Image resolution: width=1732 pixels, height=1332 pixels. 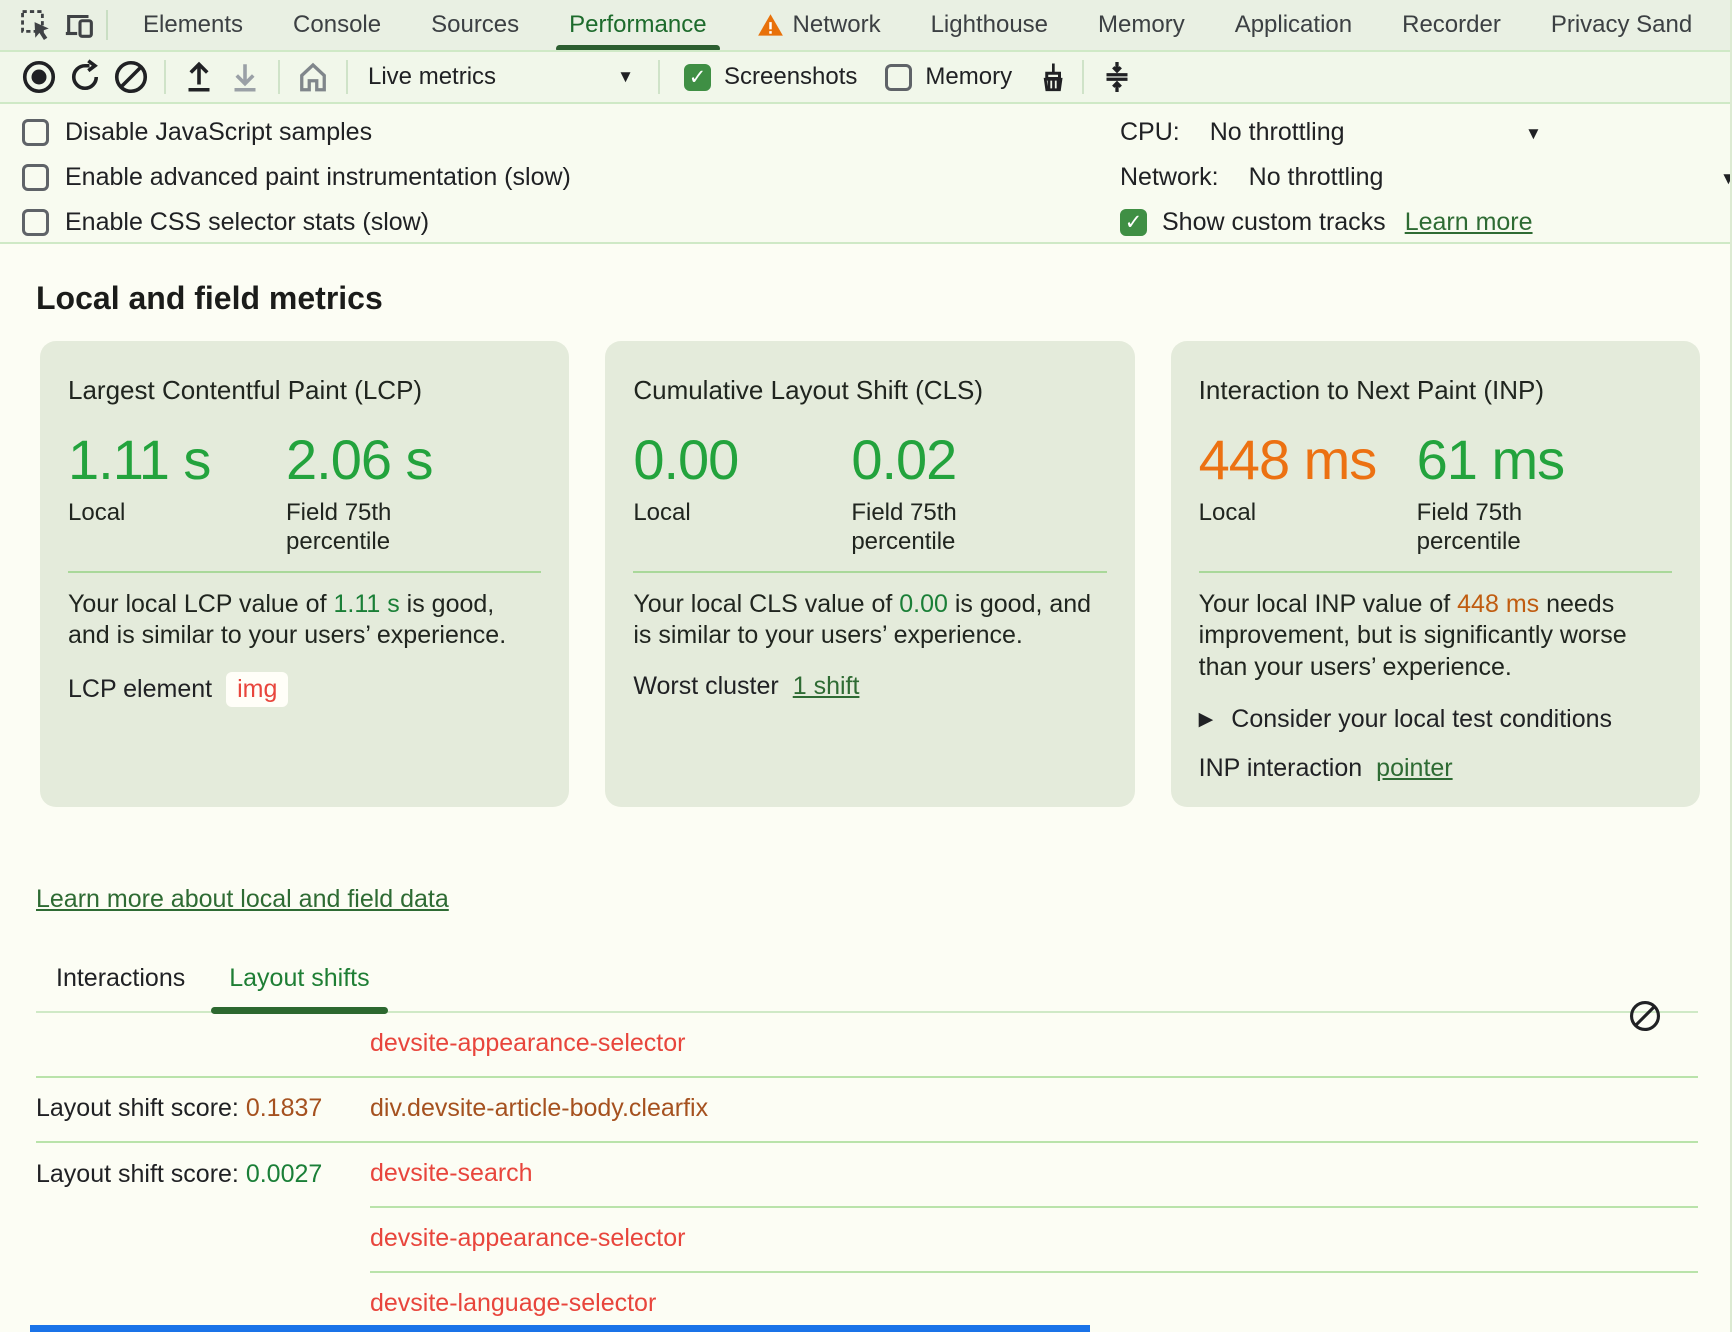 I want to click on tab-memory: Memory, so click(x=1141, y=25).